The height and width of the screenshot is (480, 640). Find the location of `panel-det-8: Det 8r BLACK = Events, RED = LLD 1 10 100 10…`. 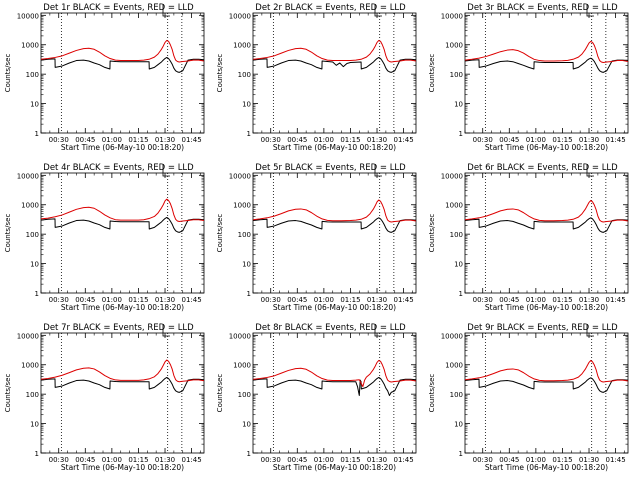

panel-det-8: Det 8r BLACK = Events, RED = LLD 1 10 100 10… is located at coordinates (316, 397).